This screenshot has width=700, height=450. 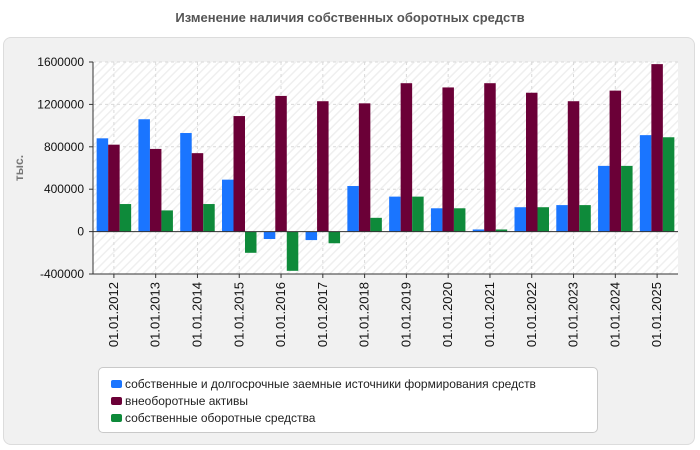 What do you see at coordinates (116, 400) in the screenshot?
I see `legend-swatch-noncurrent-assets` at bounding box center [116, 400].